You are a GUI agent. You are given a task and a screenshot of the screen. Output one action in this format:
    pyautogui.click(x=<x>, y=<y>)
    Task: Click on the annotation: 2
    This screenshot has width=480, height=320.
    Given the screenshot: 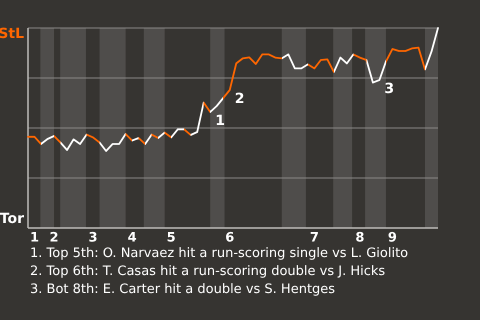 What is the action you would take?
    pyautogui.click(x=239, y=98)
    